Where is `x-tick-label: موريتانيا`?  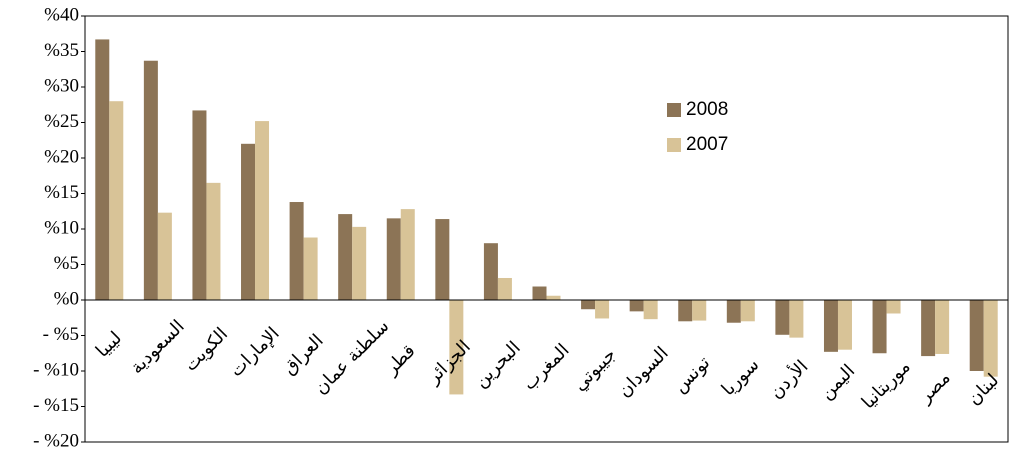
x-tick-label: موريتانيا is located at coordinates (886, 384).